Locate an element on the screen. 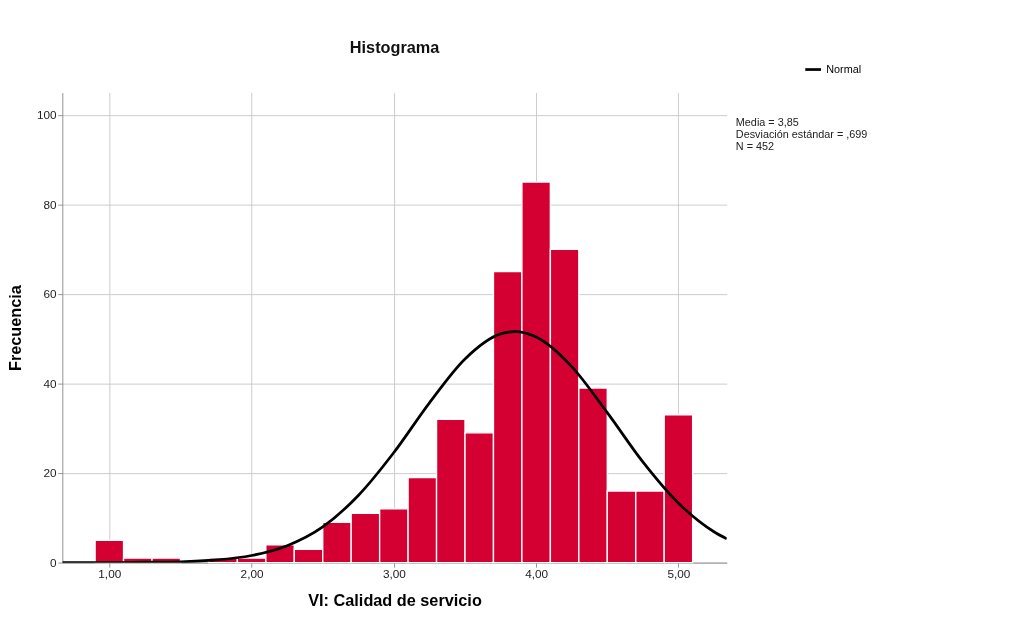  x-tick-label: 5,00 is located at coordinates (679, 574).